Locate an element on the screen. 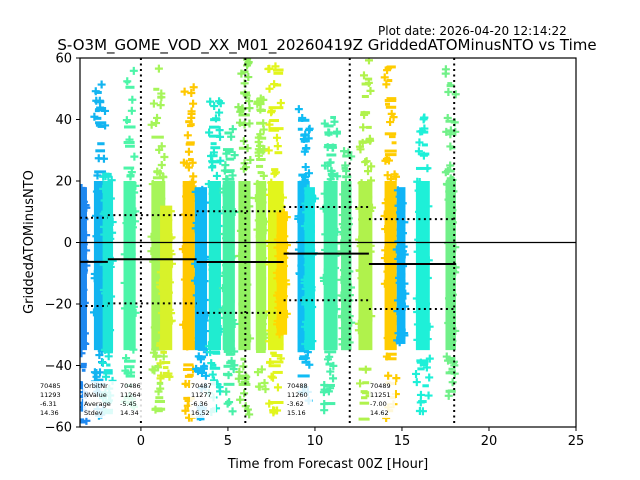 This screenshot has height=480, width=640. y-axis-label: GriddedATOMinusNTO is located at coordinates (29, 242).